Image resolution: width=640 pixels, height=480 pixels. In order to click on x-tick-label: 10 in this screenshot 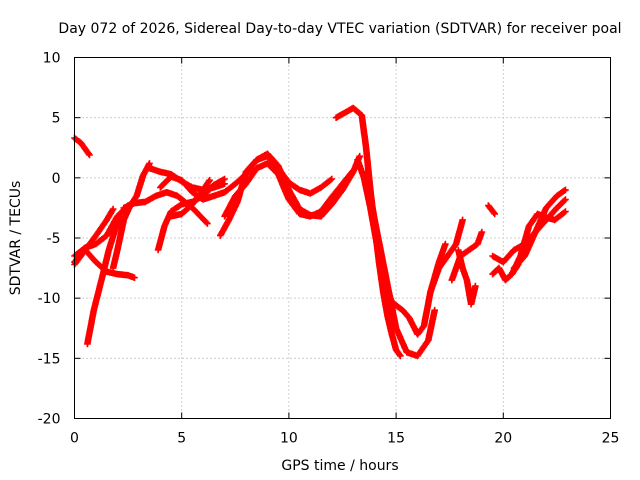, I will do `click(289, 439)`.